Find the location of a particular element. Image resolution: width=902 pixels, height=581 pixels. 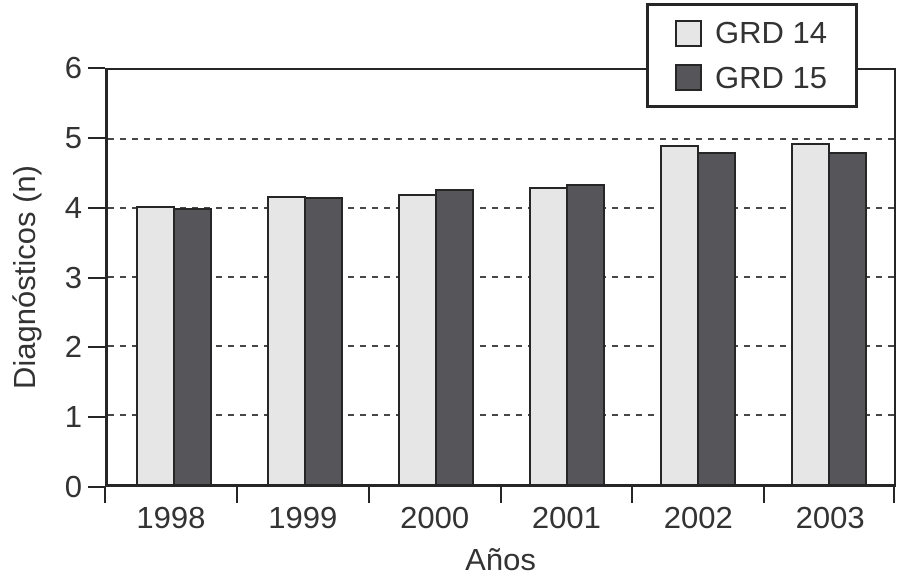

legend-item-grd15: GRD 15 is located at coordinates (765, 77).